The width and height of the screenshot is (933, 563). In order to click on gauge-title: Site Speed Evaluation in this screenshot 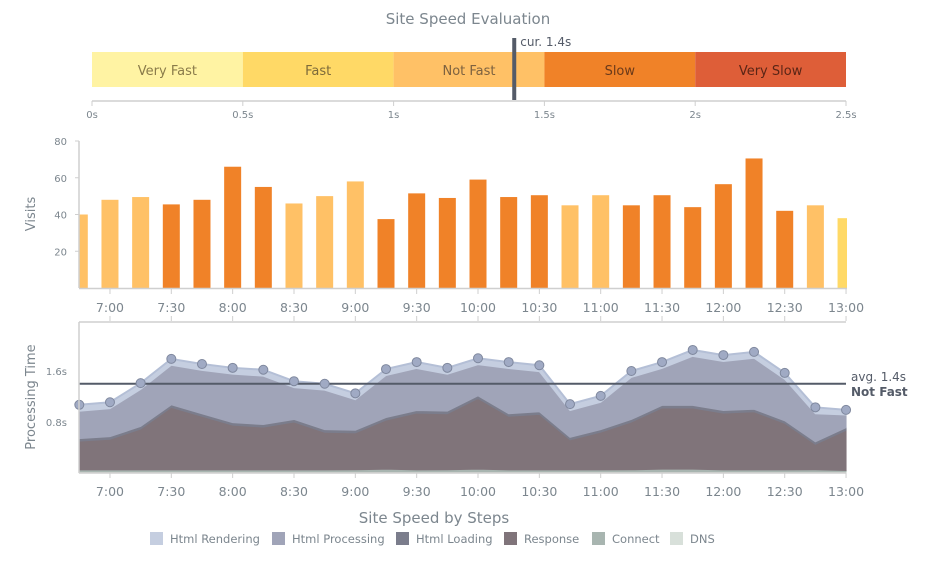, I will do `click(468, 19)`.